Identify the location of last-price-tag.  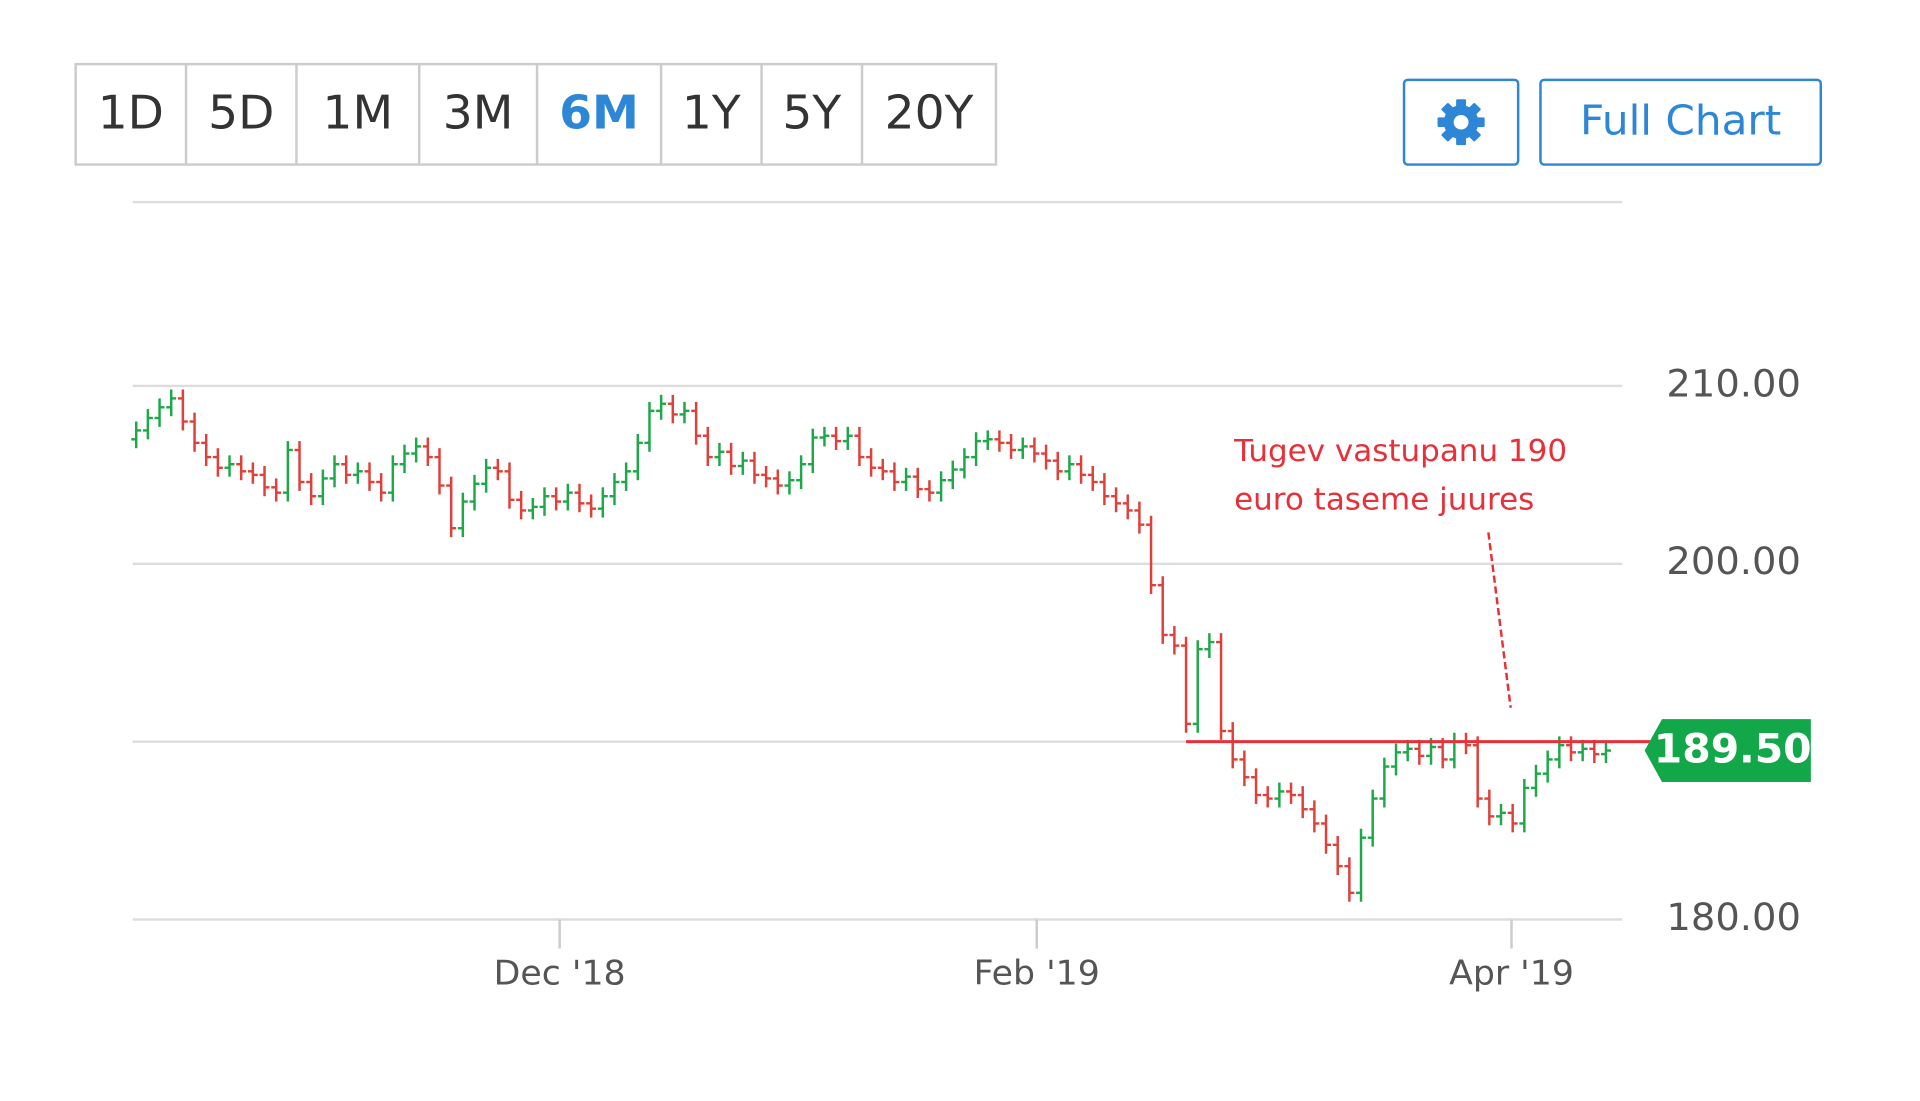
(1727, 751).